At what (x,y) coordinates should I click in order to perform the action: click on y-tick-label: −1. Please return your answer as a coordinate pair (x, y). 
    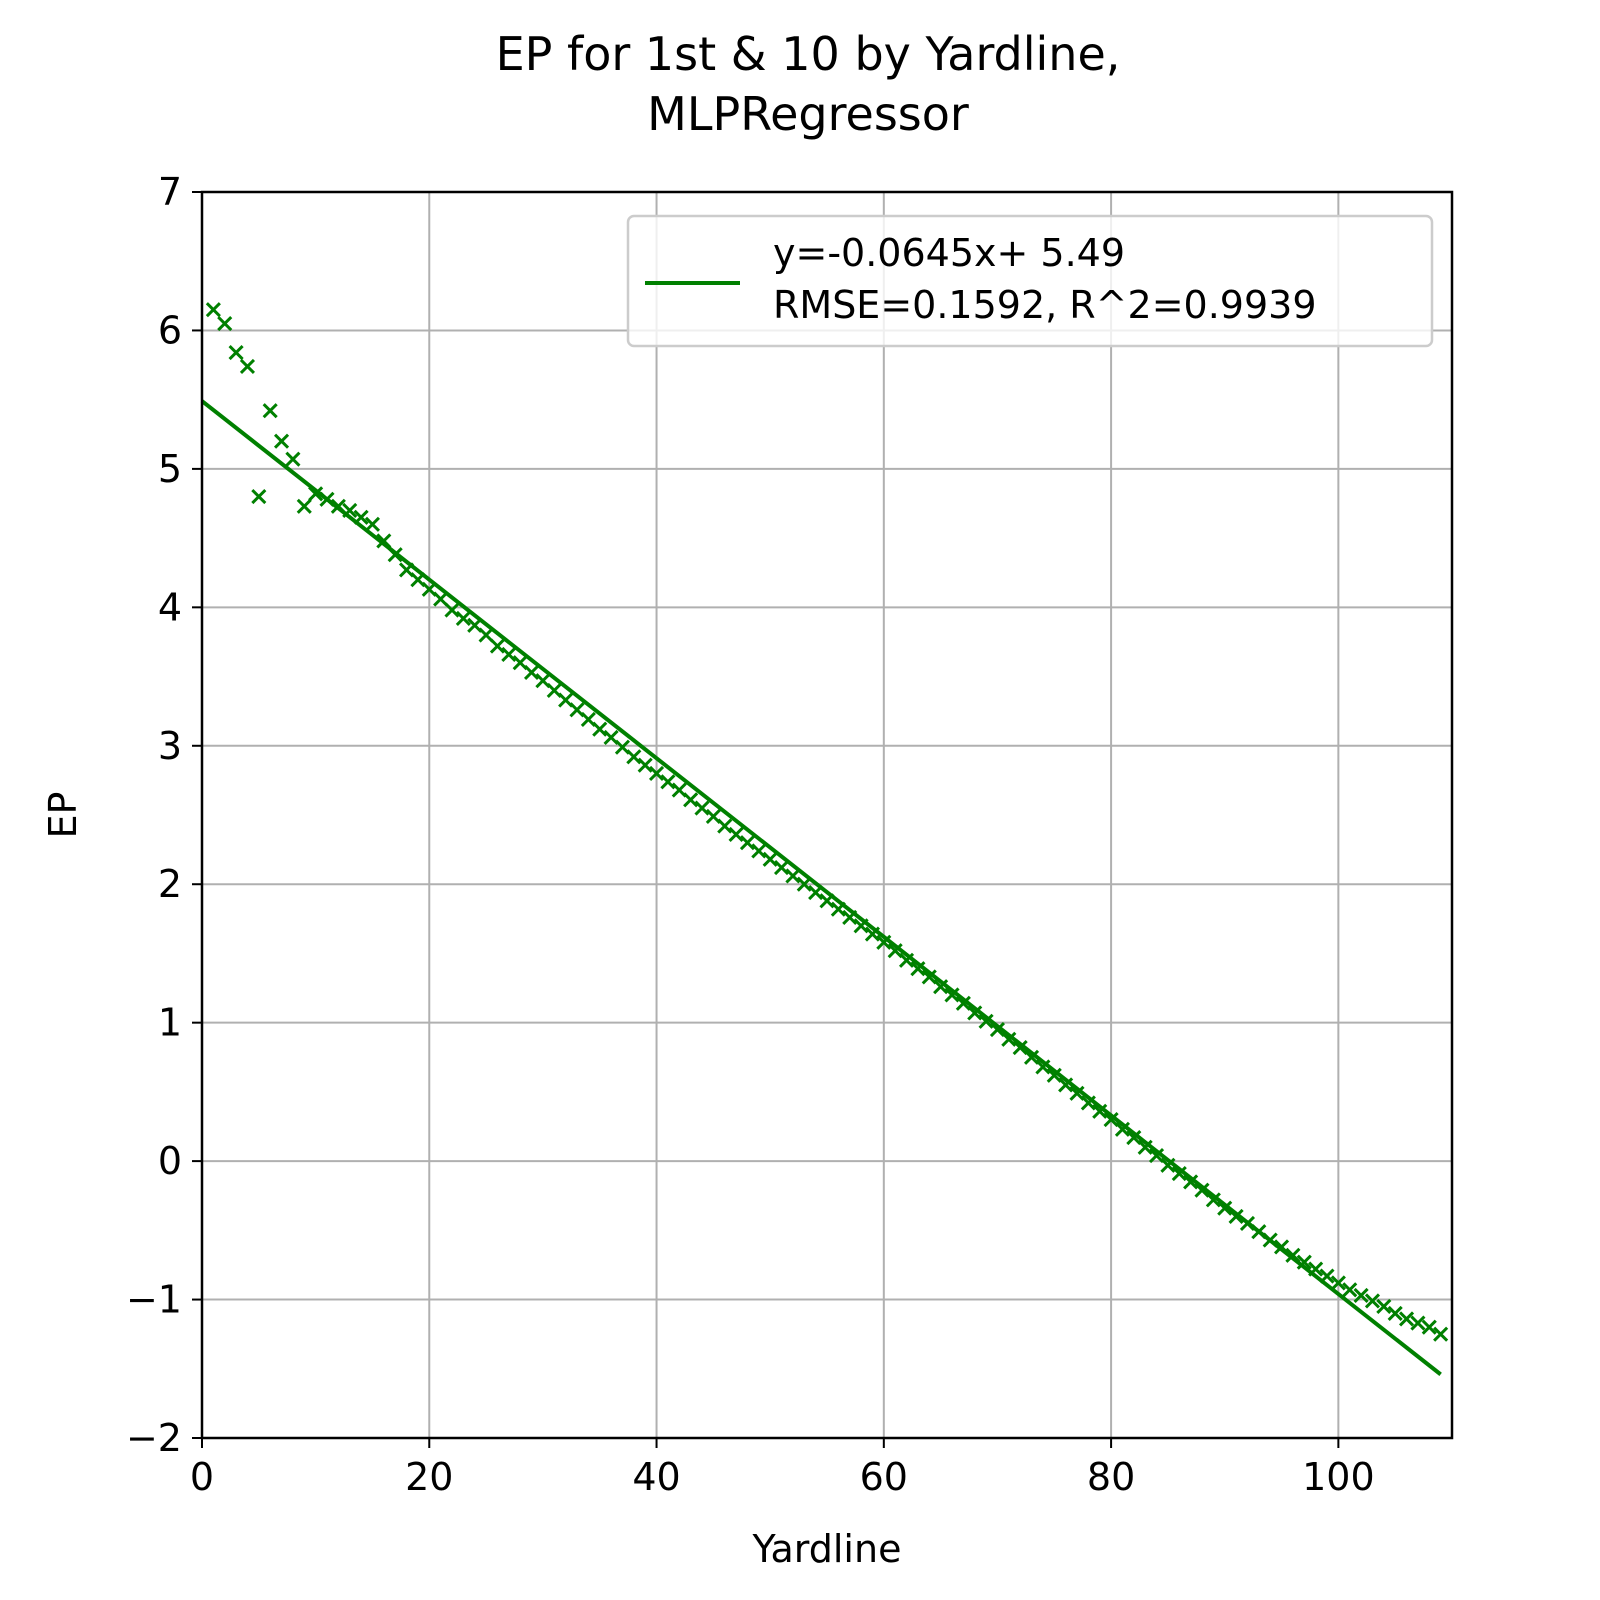
    Looking at the image, I should click on (154, 1300).